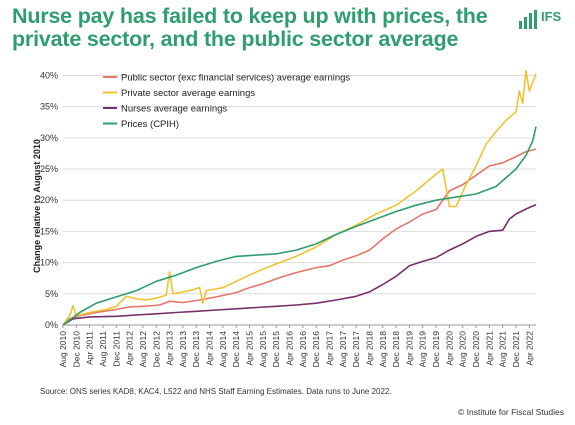  I want to click on x-tick-label: Apr 2021, so click(489, 348).